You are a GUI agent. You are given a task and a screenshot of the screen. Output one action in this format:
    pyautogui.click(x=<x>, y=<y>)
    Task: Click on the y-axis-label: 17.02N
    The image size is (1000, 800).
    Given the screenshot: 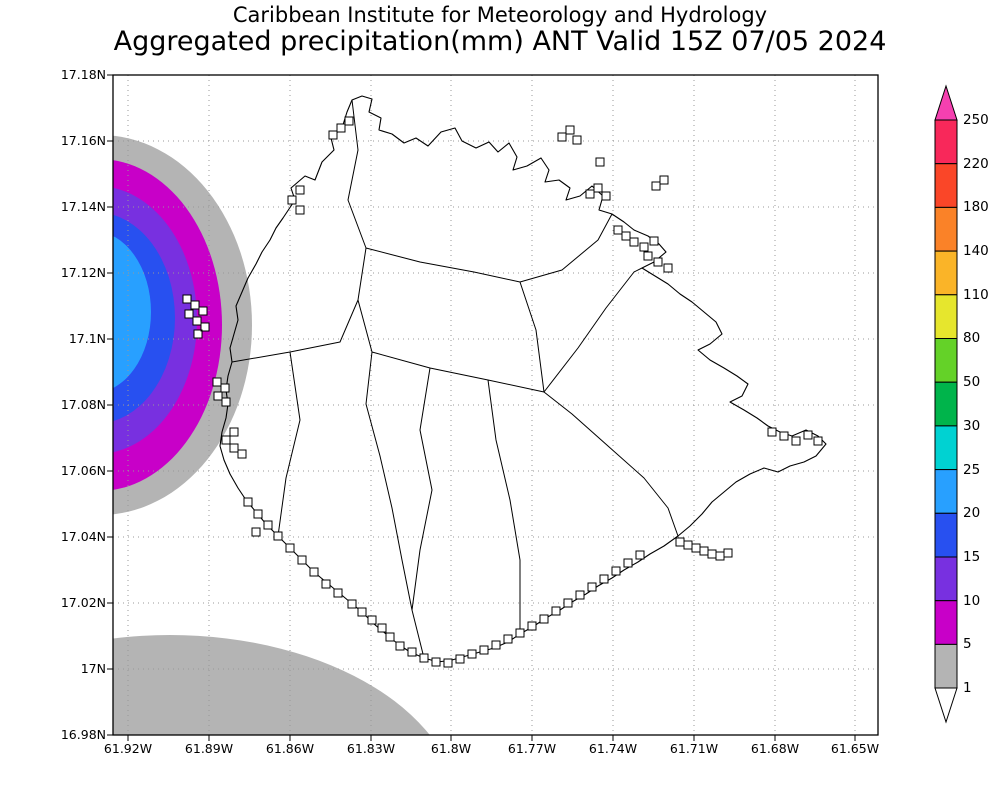 What is the action you would take?
    pyautogui.click(x=83, y=602)
    